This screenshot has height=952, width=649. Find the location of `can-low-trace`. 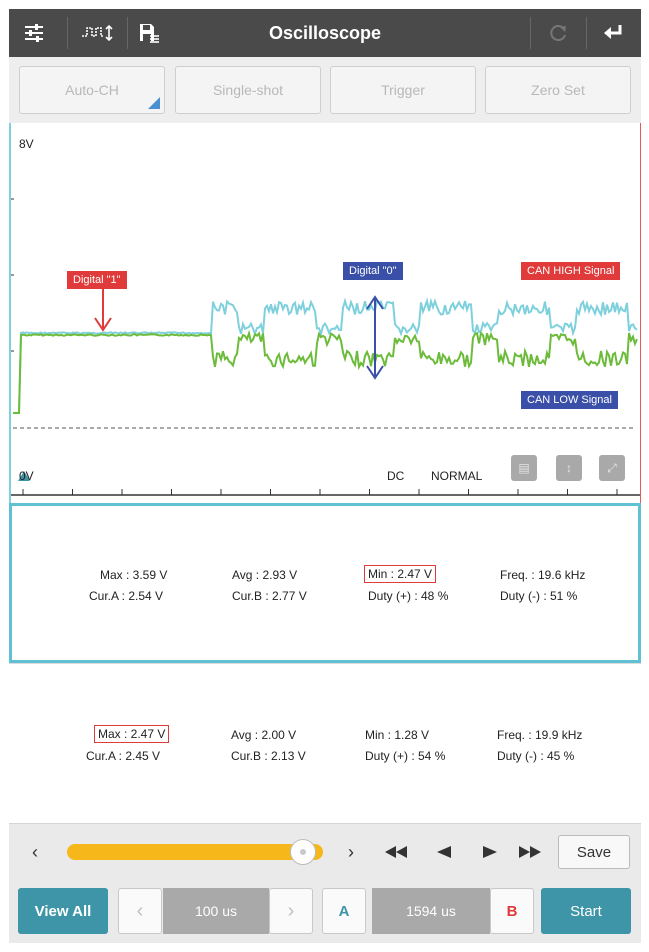

can-low-trace is located at coordinates (325, 371).